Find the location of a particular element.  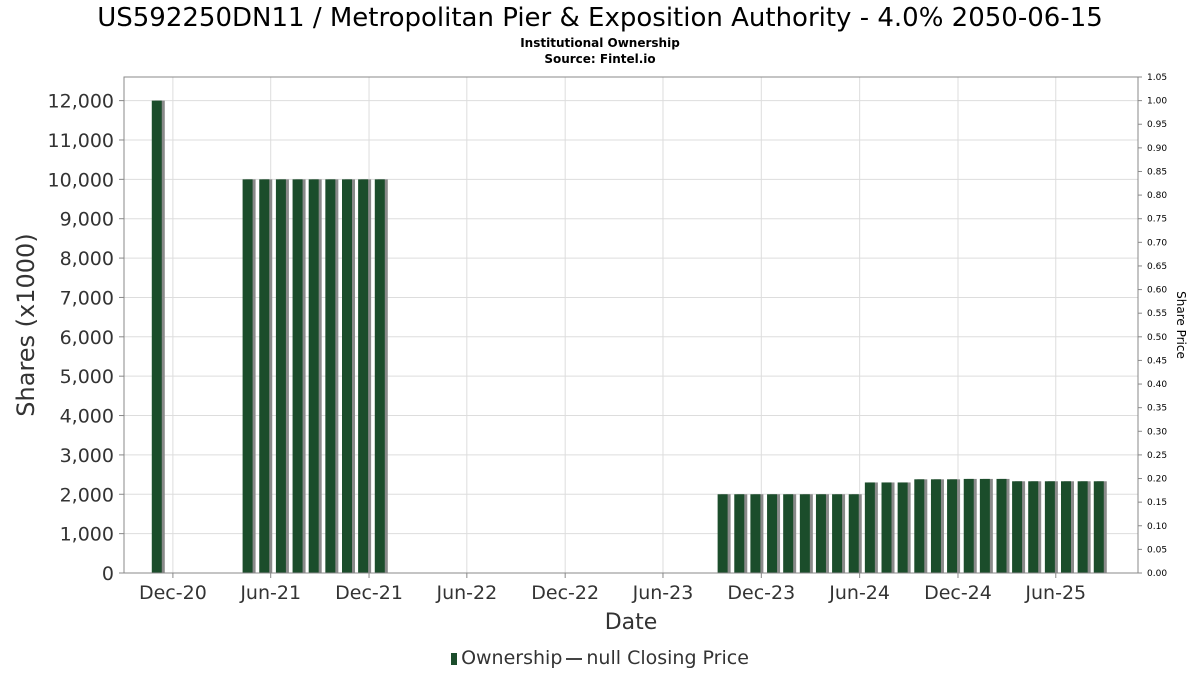

y2-tick-label: 0.70 is located at coordinates (1157, 243).